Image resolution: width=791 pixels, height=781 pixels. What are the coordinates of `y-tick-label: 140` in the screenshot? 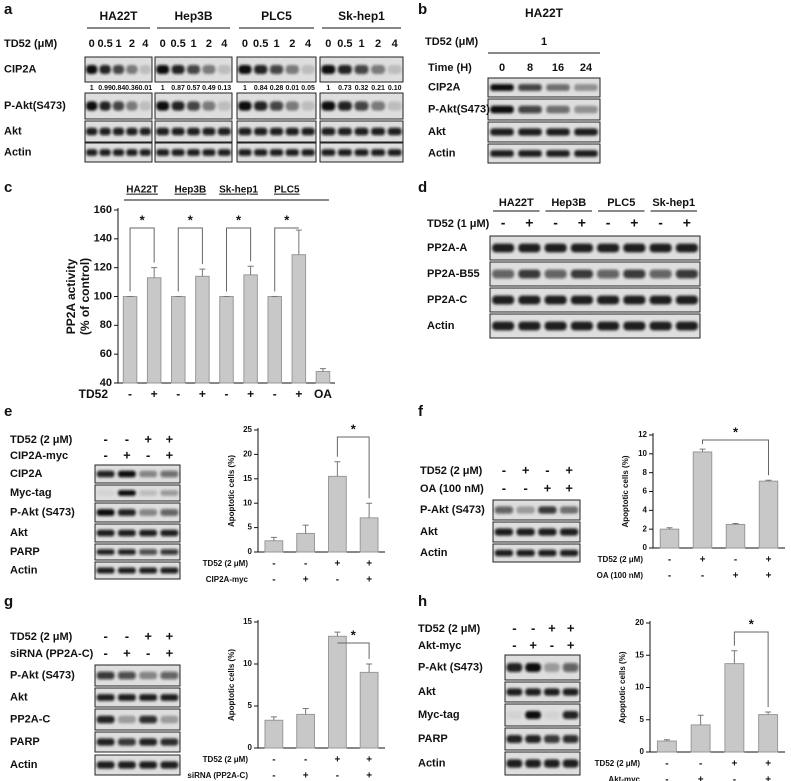 It's located at (103, 239).